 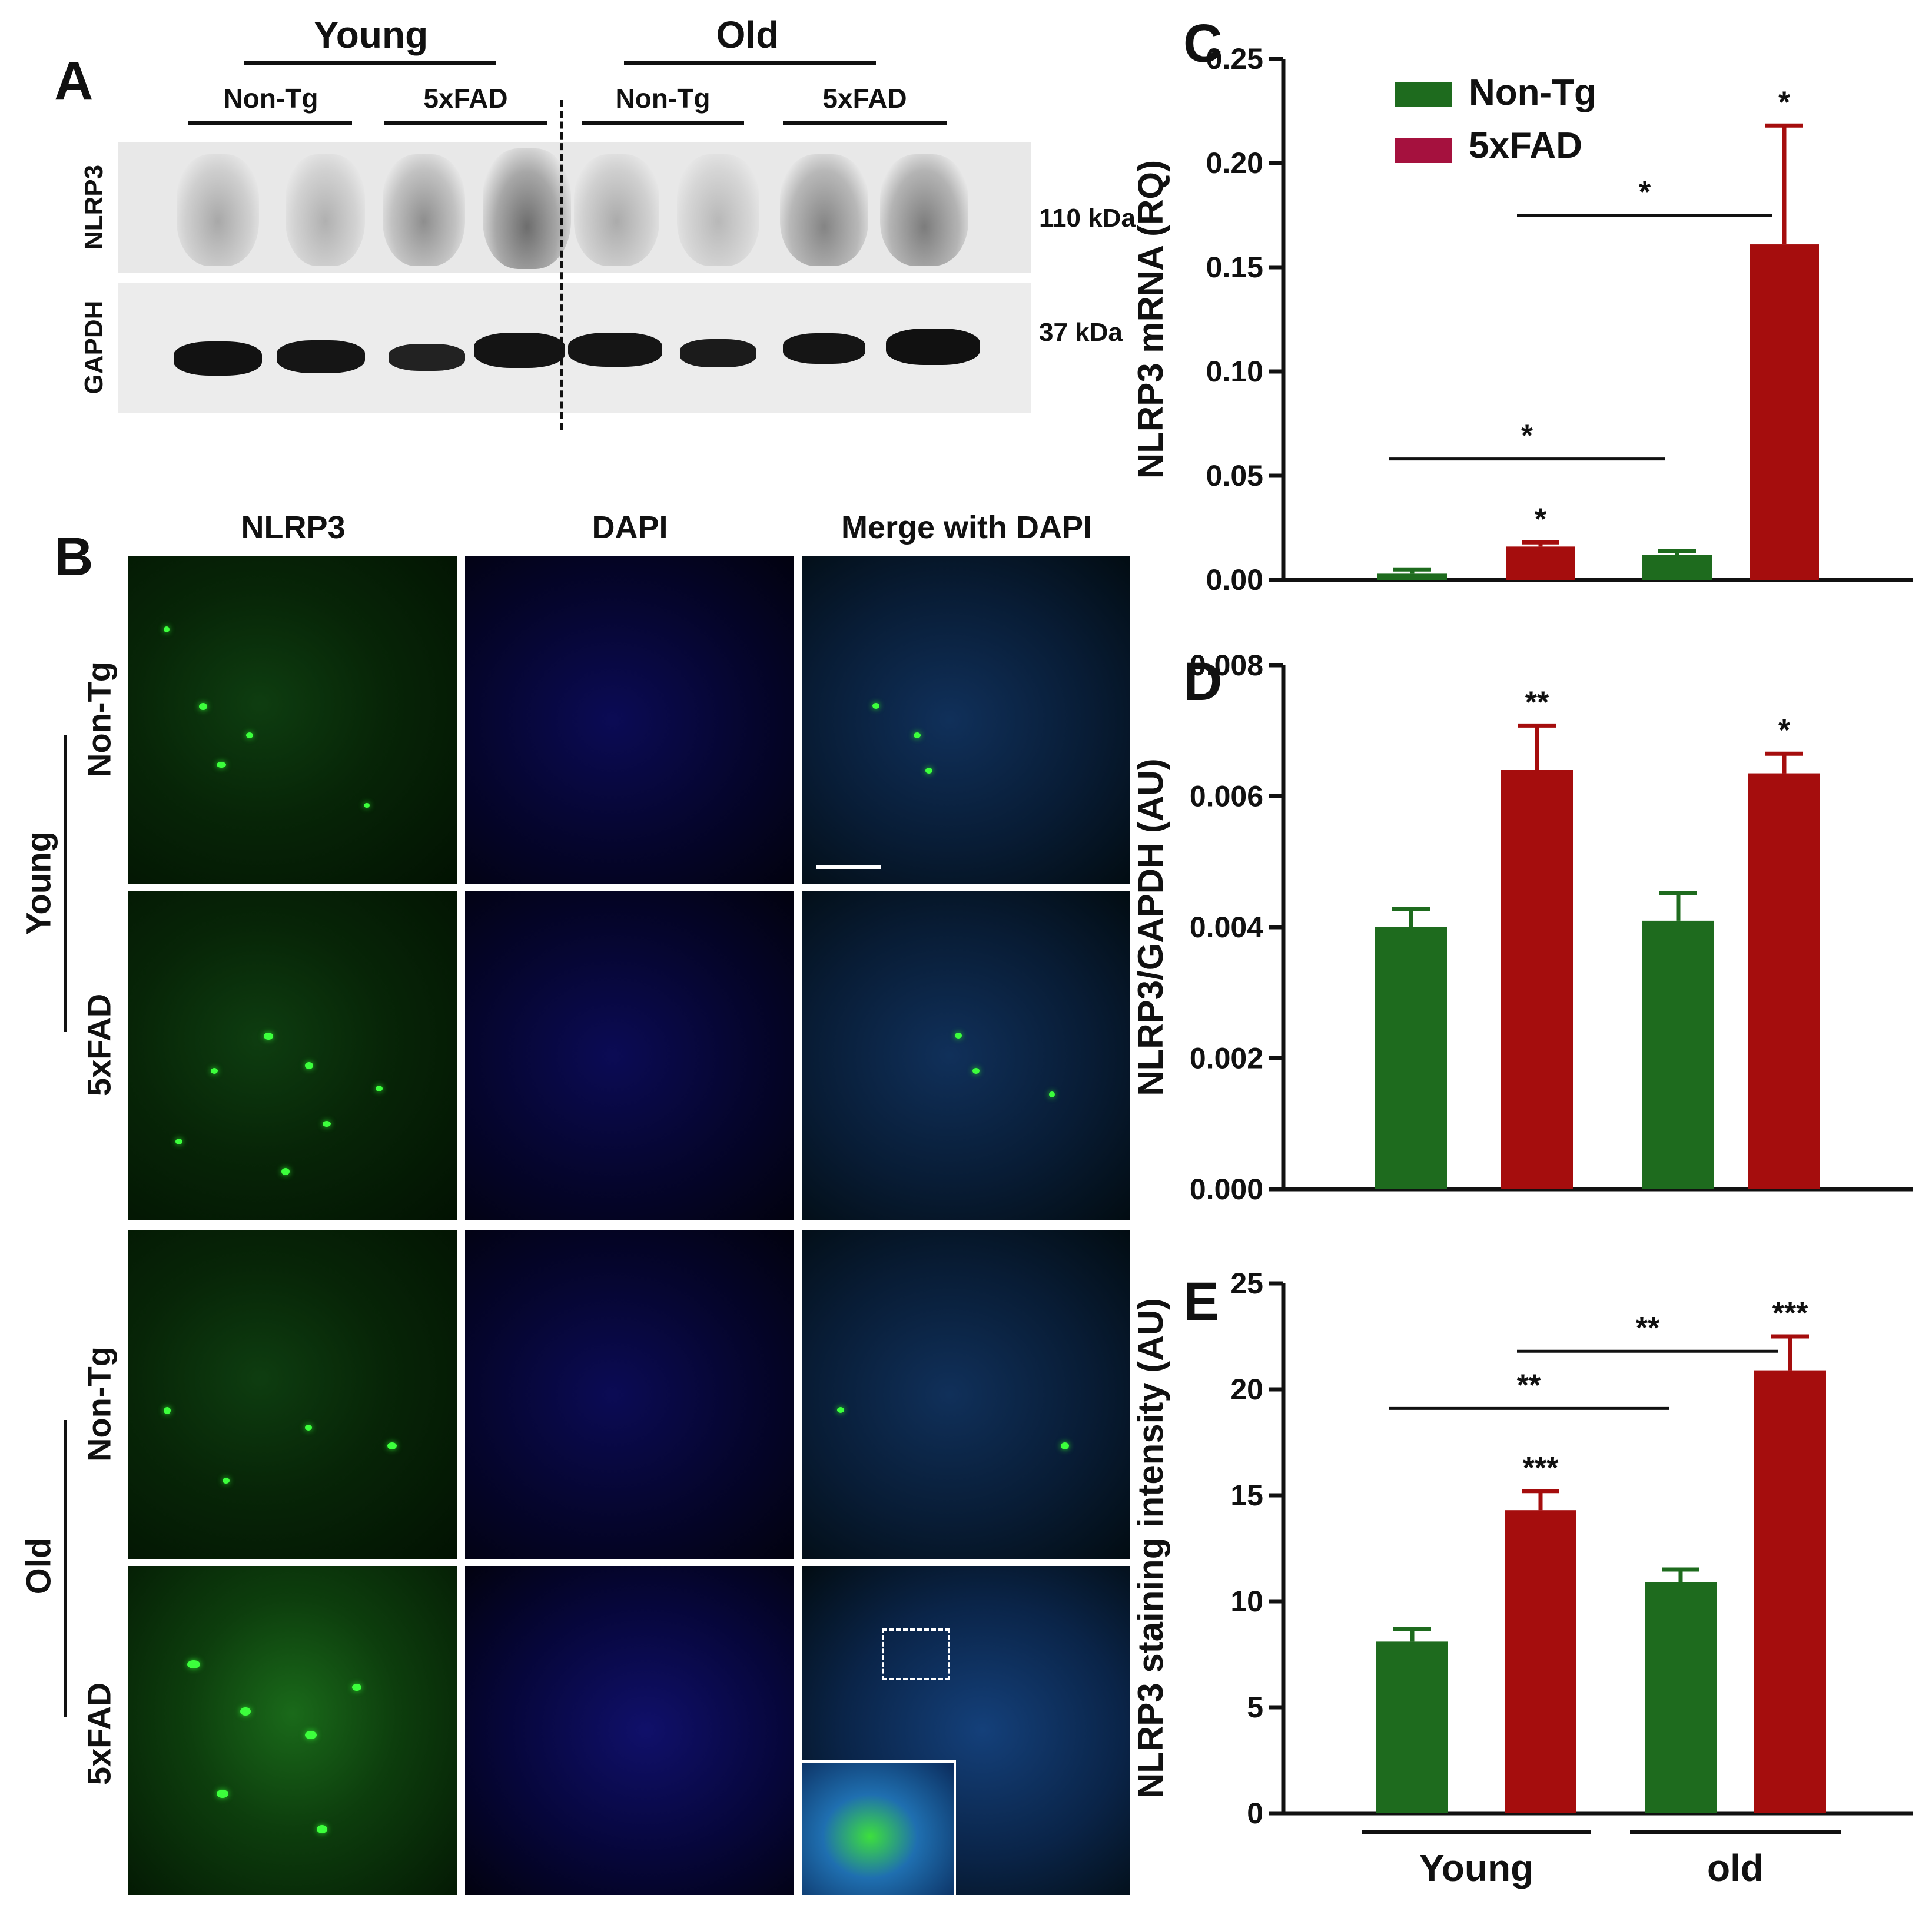 I want to click on y-tick-label: 0, so click(x=1255, y=1814).